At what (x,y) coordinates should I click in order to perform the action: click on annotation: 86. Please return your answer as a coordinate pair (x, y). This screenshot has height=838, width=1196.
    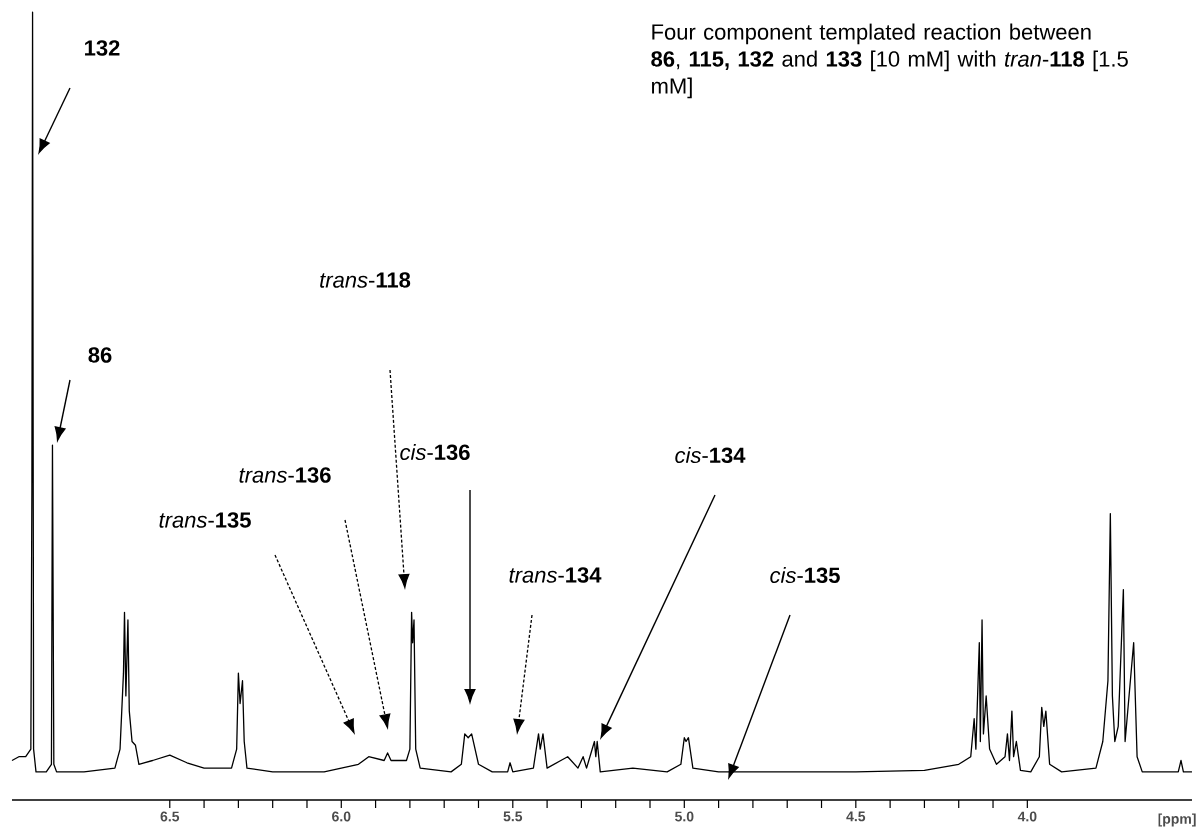
    Looking at the image, I should click on (100, 355).